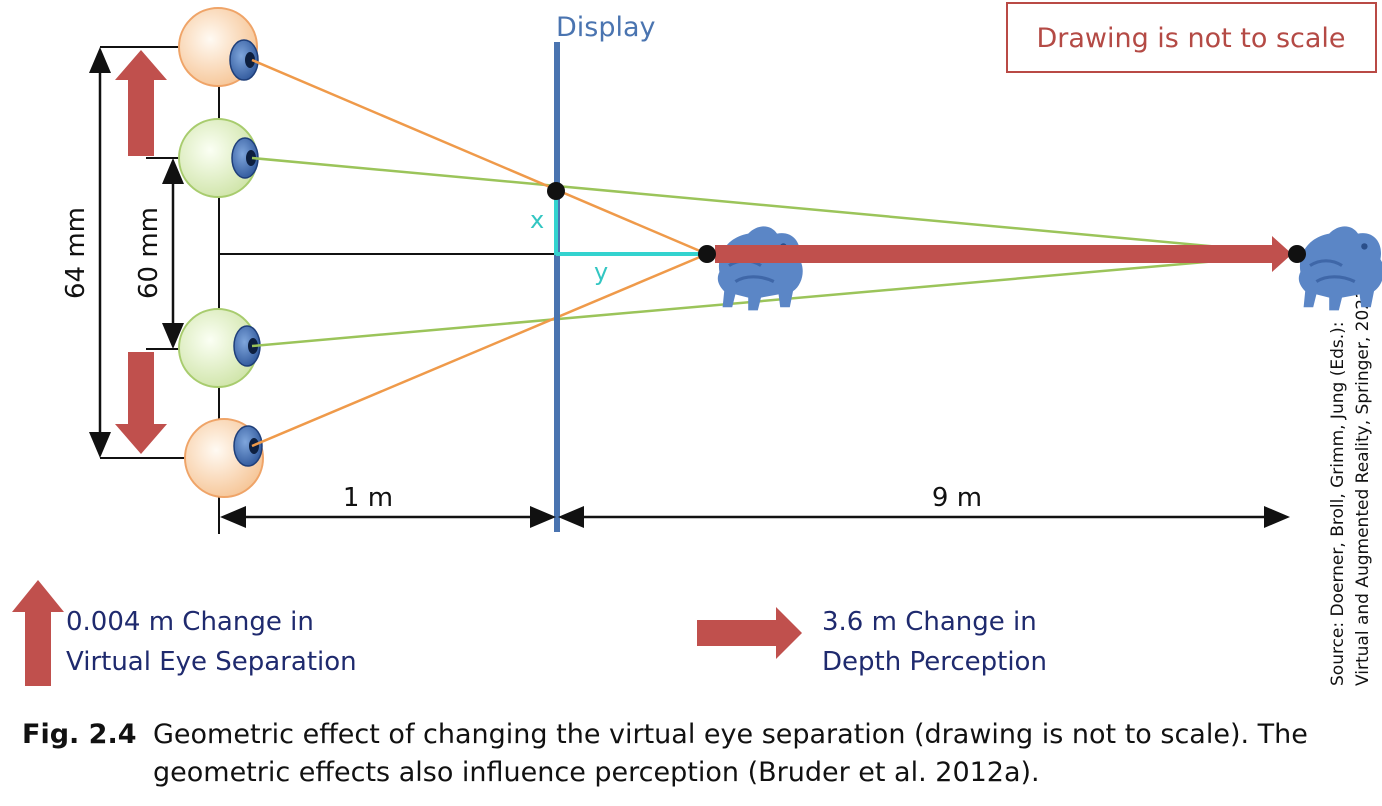  What do you see at coordinates (556, 191) in the screenshot?
I see `display-intersection-dot` at bounding box center [556, 191].